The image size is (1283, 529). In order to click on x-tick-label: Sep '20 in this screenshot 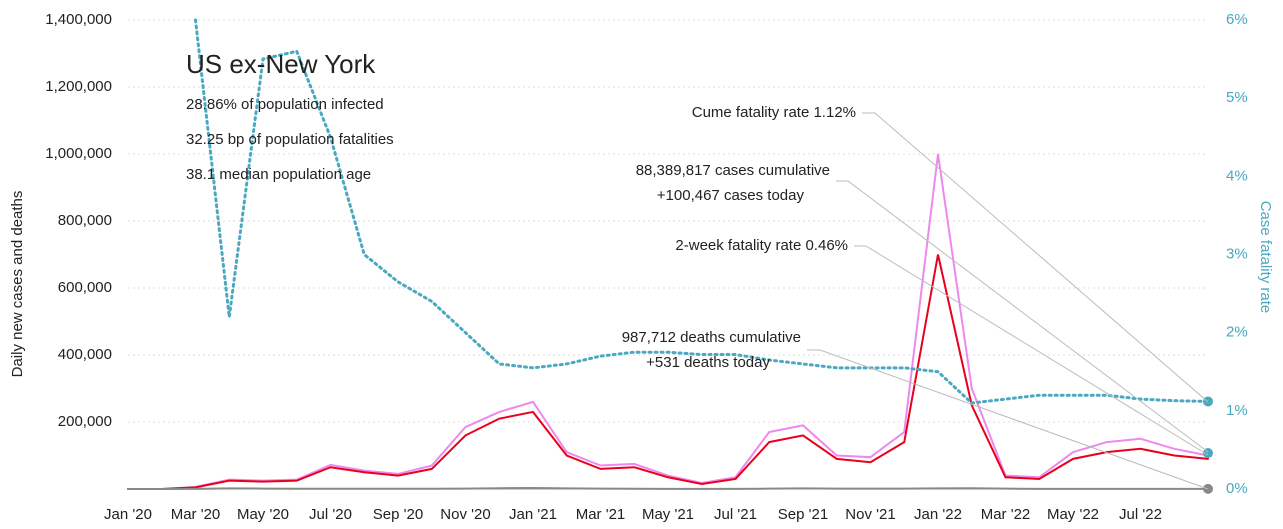, I will do `click(398, 514)`.